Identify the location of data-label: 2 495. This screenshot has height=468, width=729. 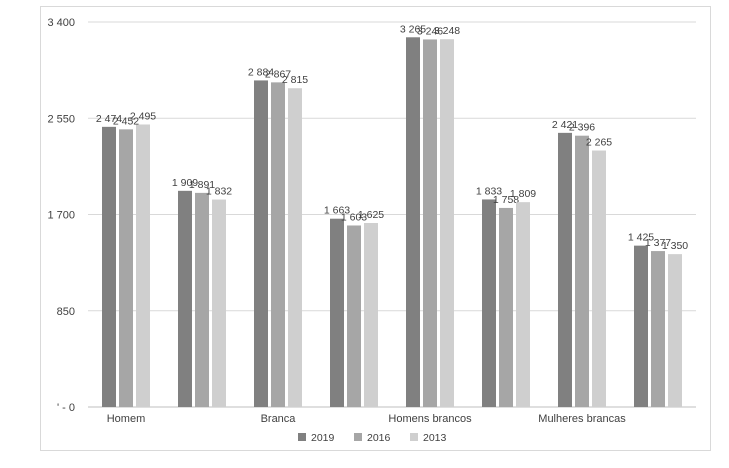
(143, 116).